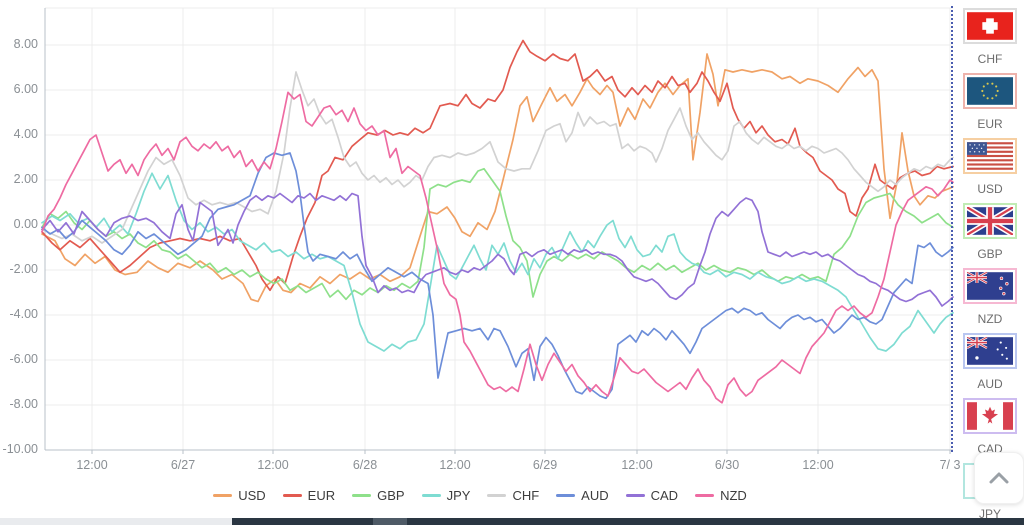 The height and width of the screenshot is (525, 1024). I want to click on x-tick-label: 6/30, so click(727, 465).